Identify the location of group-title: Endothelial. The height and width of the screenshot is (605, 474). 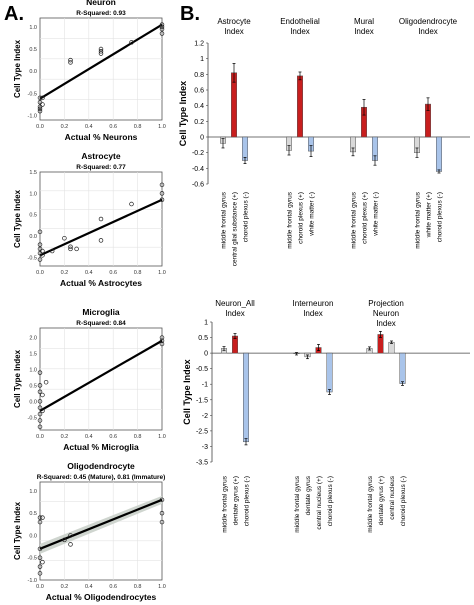
(300, 21).